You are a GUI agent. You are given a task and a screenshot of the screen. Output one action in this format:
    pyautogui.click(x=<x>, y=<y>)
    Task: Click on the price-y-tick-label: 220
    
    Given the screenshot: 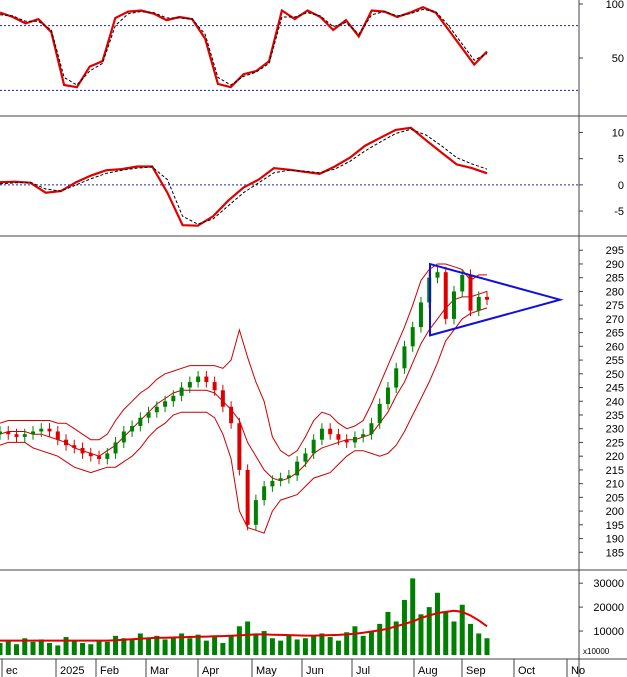 What is the action you would take?
    pyautogui.click(x=615, y=457)
    